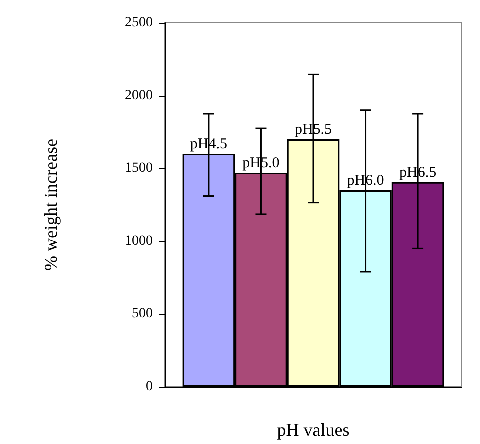 Image resolution: width=480 pixels, height=444 pixels. Describe the element at coordinates (51, 205) in the screenshot. I see `y-axis-title: % weight increase` at that location.